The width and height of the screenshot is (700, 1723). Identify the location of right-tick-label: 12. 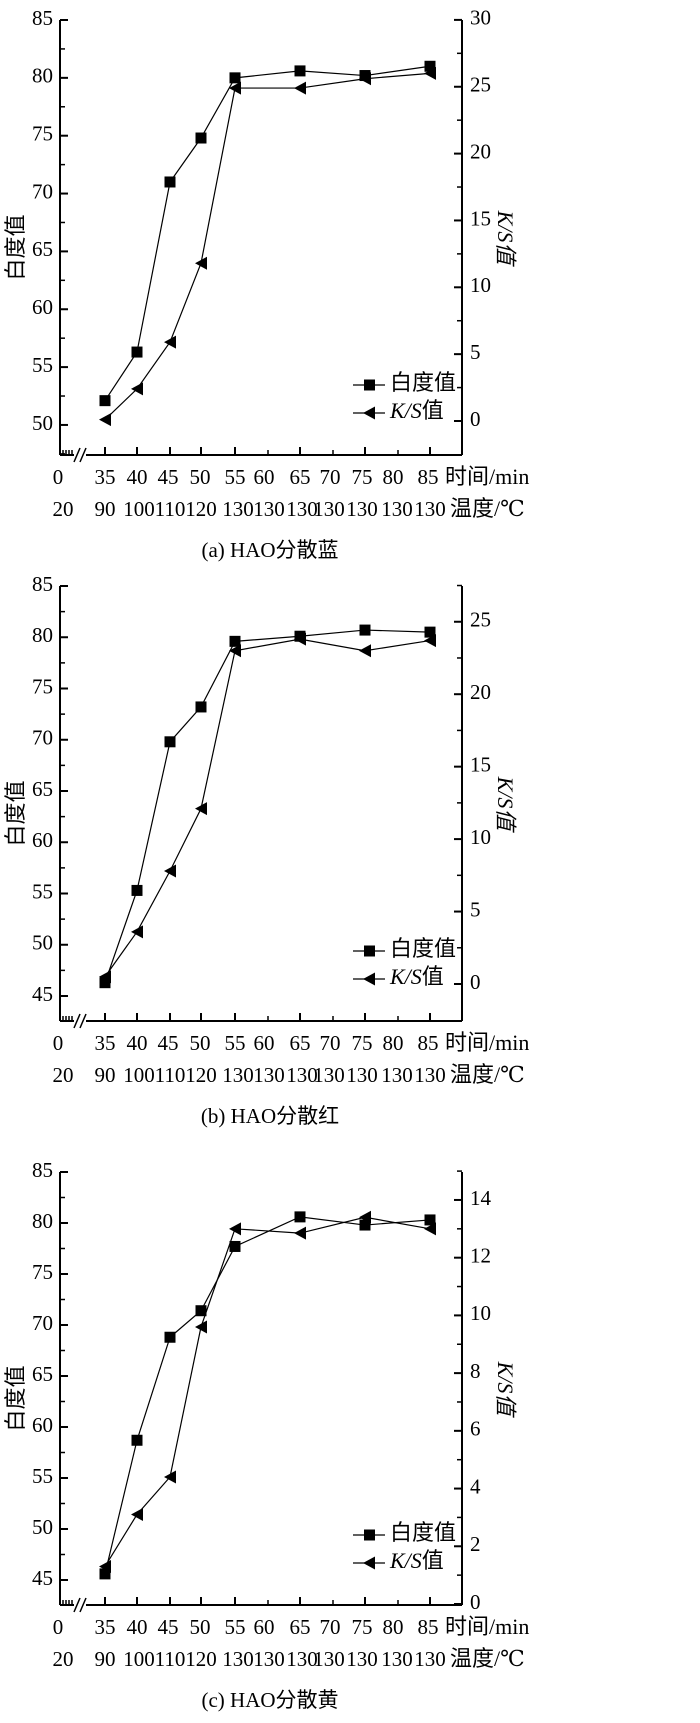
(480, 1255).